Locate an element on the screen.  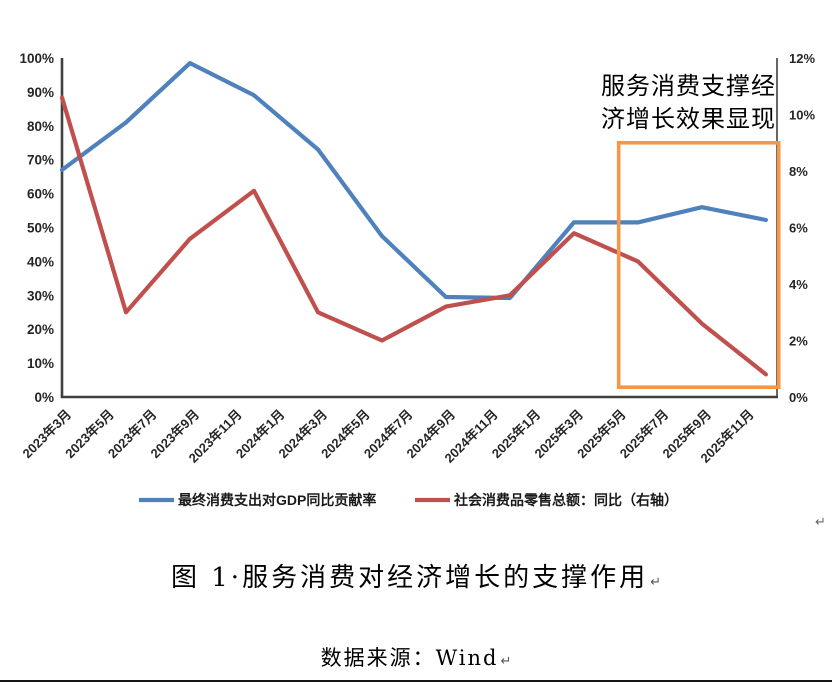
left-axis-tick-label: 30% is located at coordinates (40, 295).